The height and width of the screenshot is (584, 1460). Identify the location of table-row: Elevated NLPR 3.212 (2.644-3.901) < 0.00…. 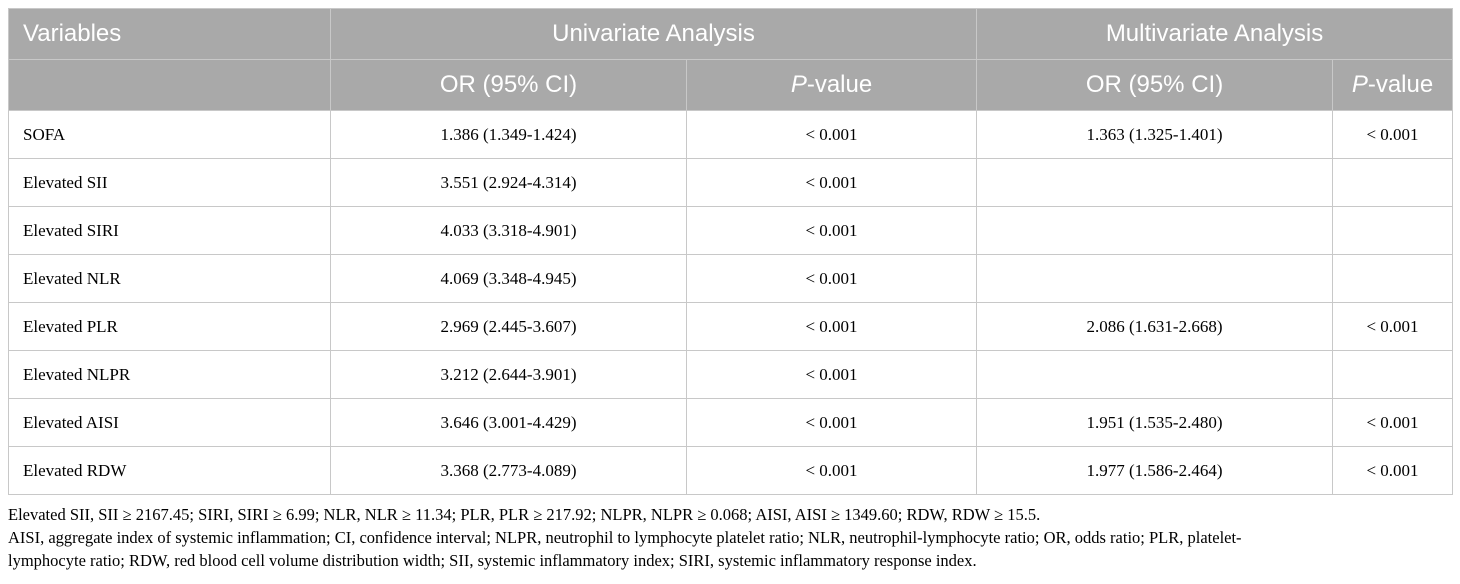
(731, 374).